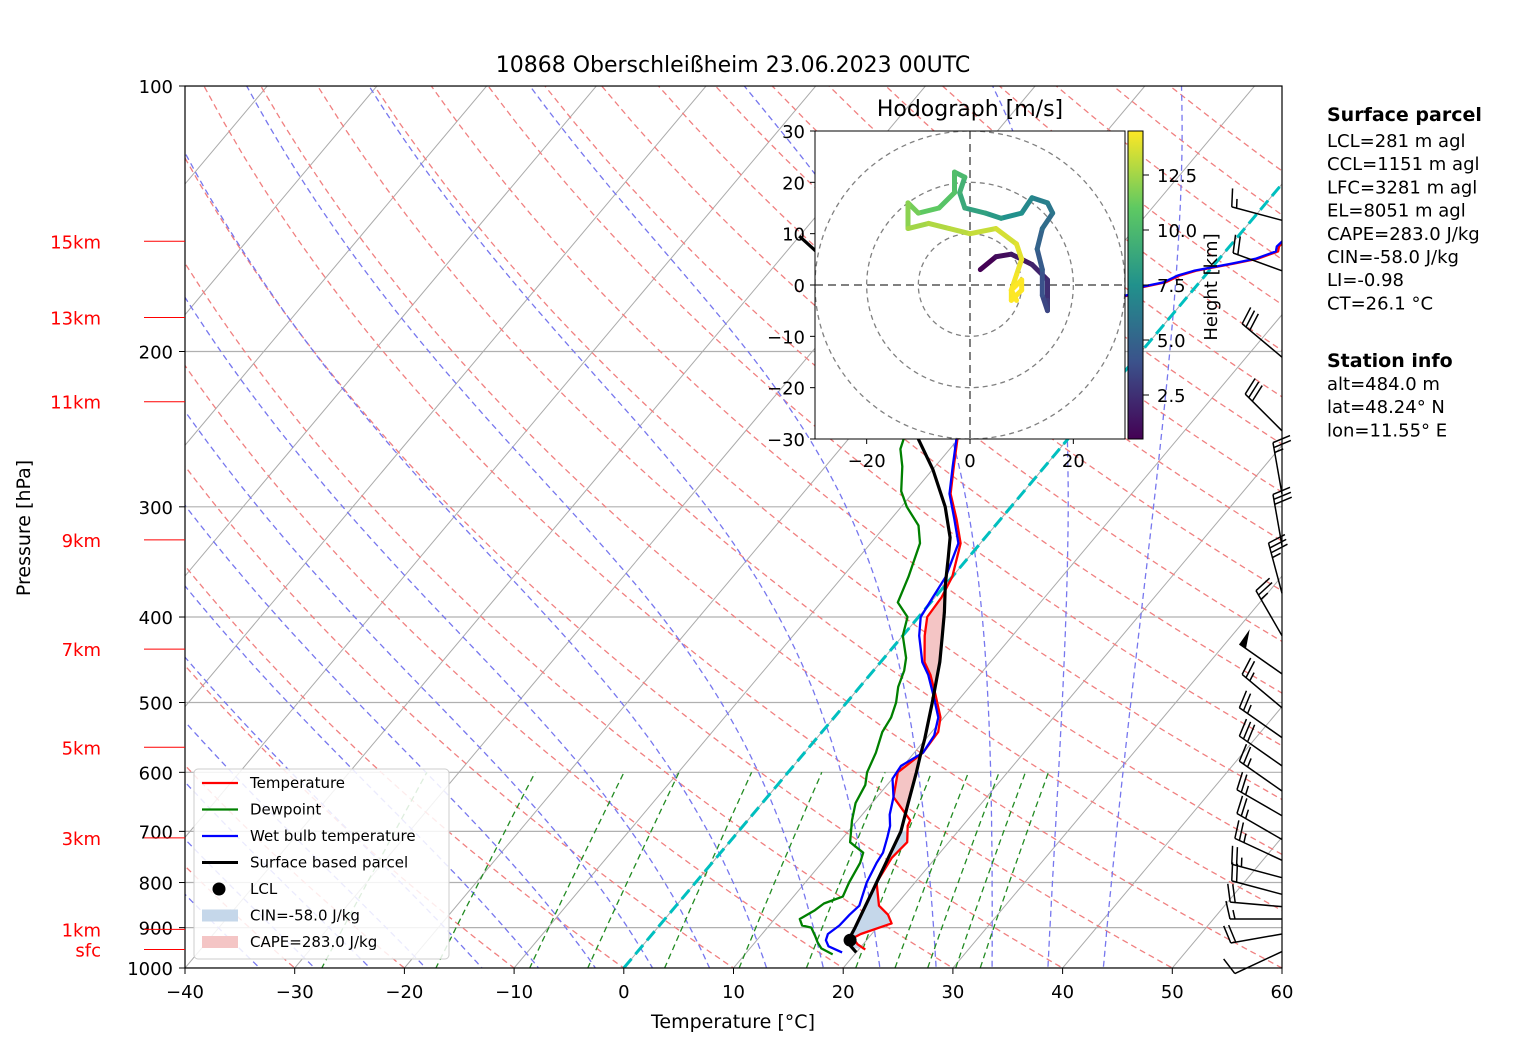  Describe the element at coordinates (793, 235) in the screenshot. I see `hodograph-y-tick-label: 10` at that location.